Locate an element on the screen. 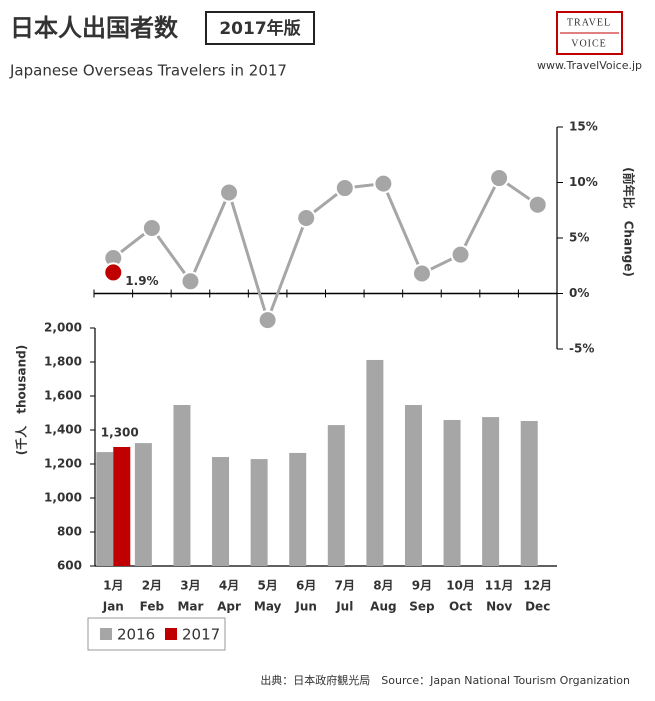 This screenshot has height=701, width=655. badge-box is located at coordinates (260, 28).